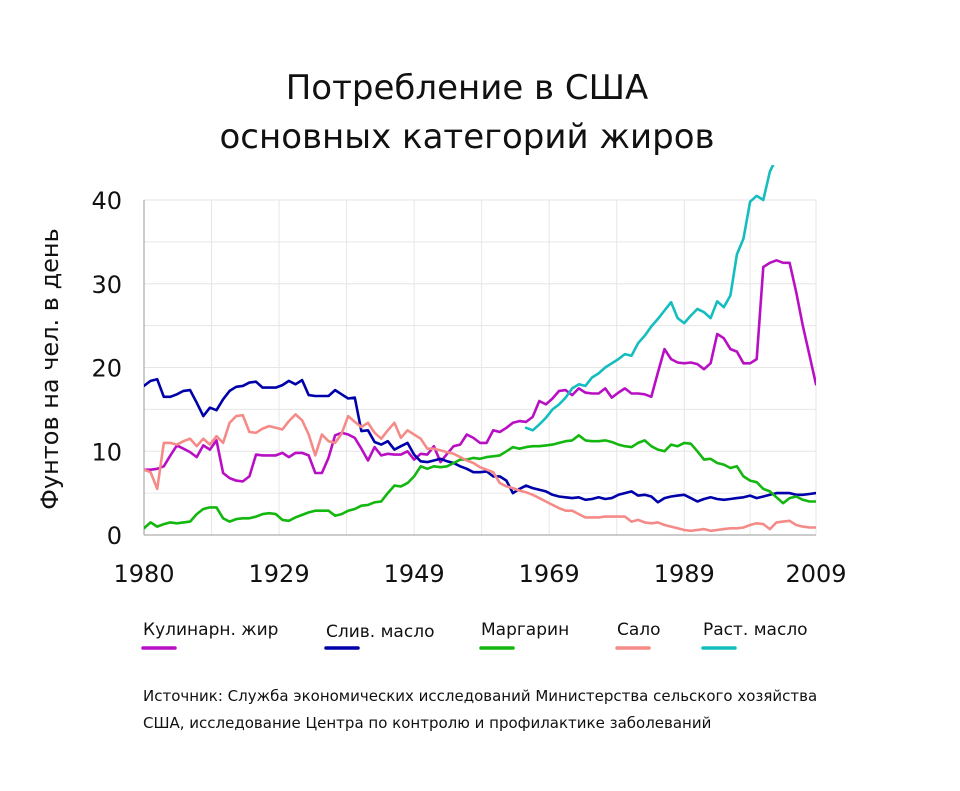 The width and height of the screenshot is (960, 791). I want to click on legend-label: Слив. масло, so click(380, 632).